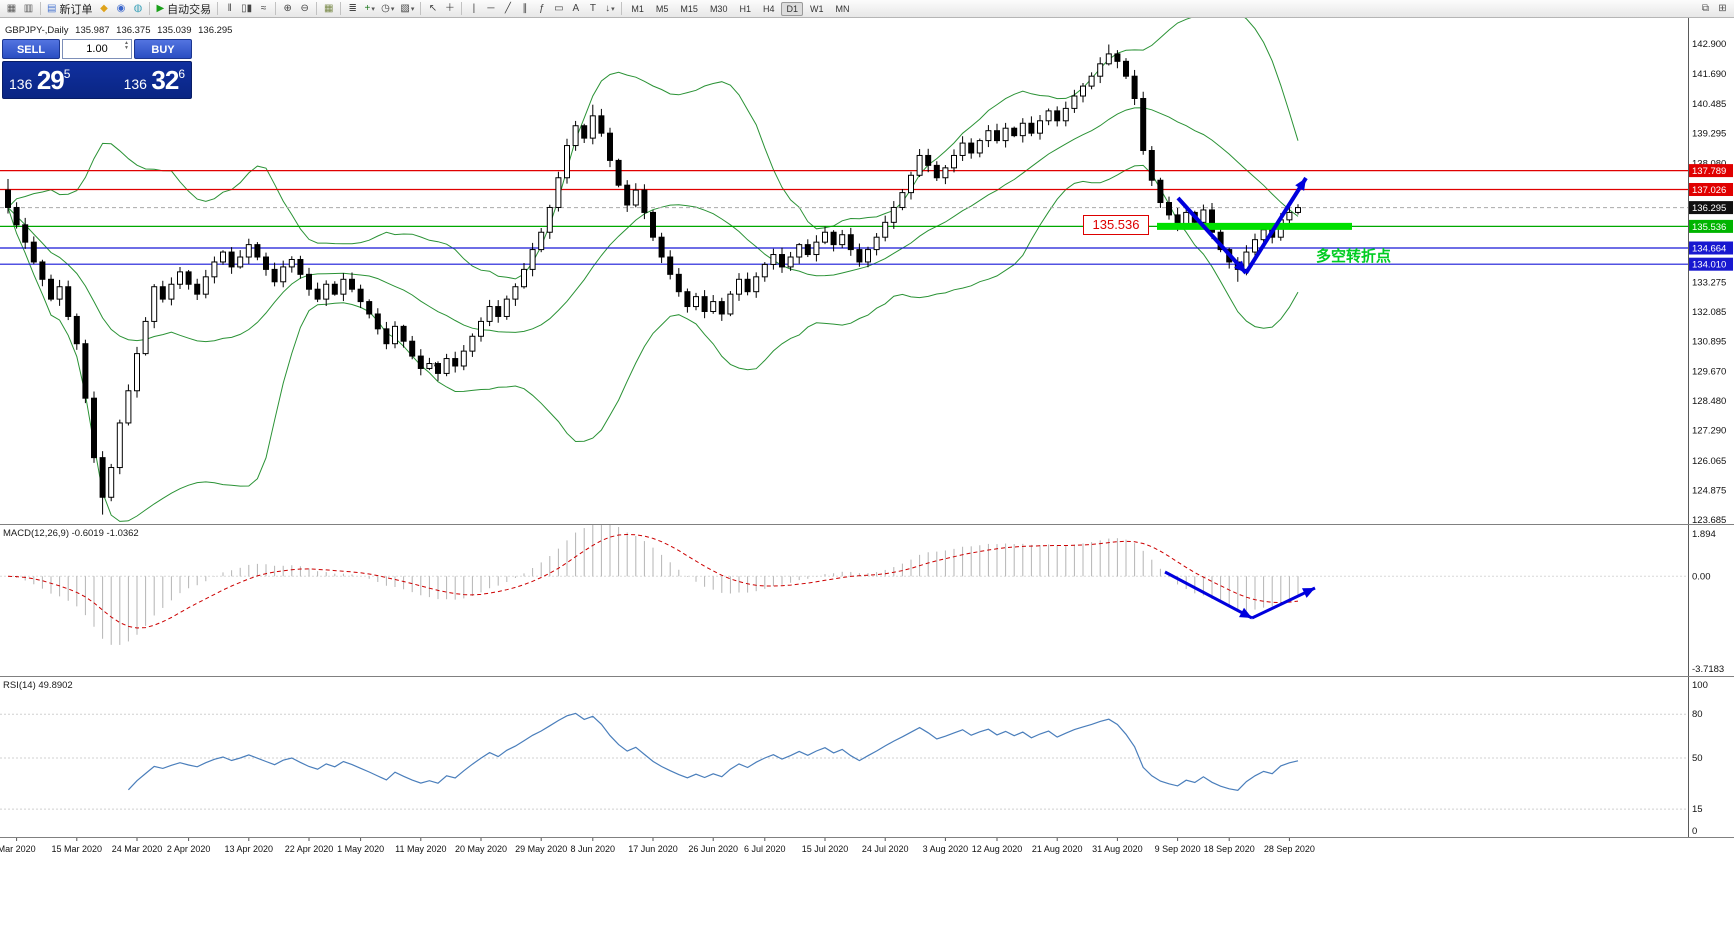 This screenshot has width=1734, height=941. What do you see at coordinates (1709, 74) in the screenshot?
I see `svg-text: 141.690` at bounding box center [1709, 74].